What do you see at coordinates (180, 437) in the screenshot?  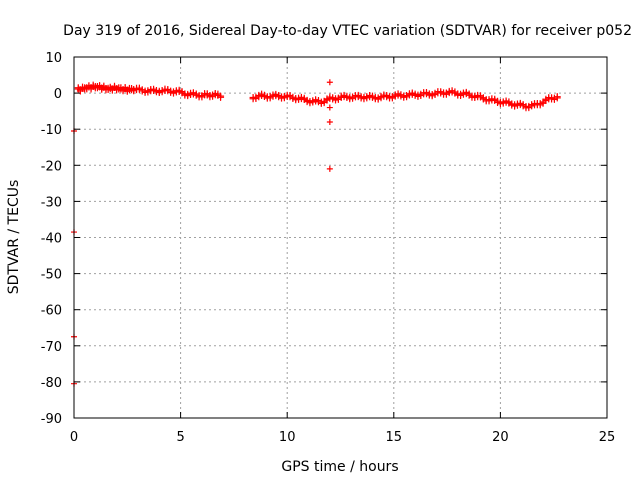 I see `x-tick-label: 5` at bounding box center [180, 437].